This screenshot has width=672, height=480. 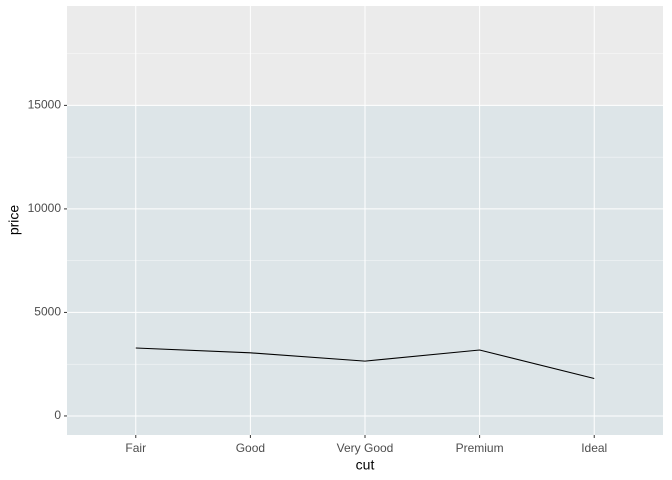 What do you see at coordinates (45, 208) in the screenshot?
I see `y-tick-label: 10000` at bounding box center [45, 208].